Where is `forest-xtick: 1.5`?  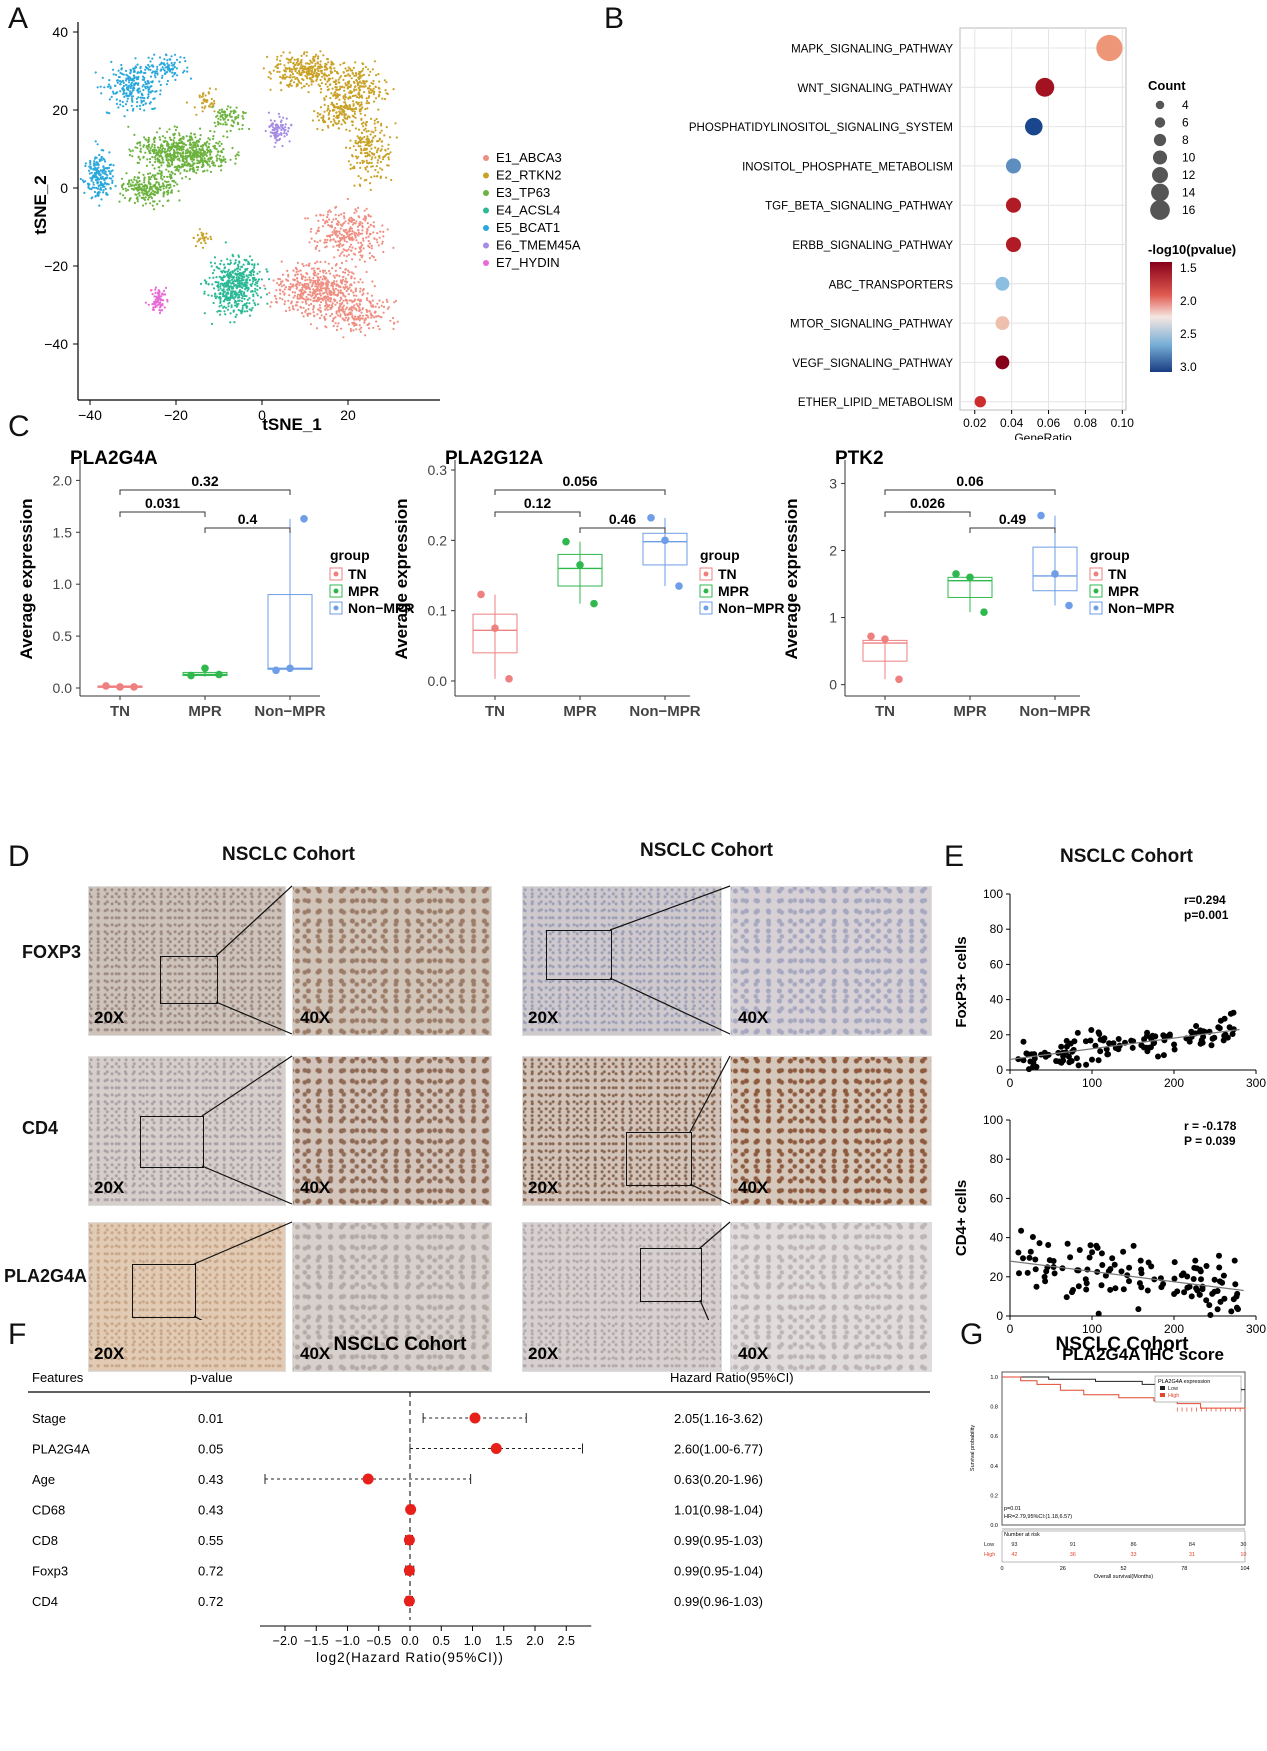
forest-xtick: 1.5 is located at coordinates (503, 1641).